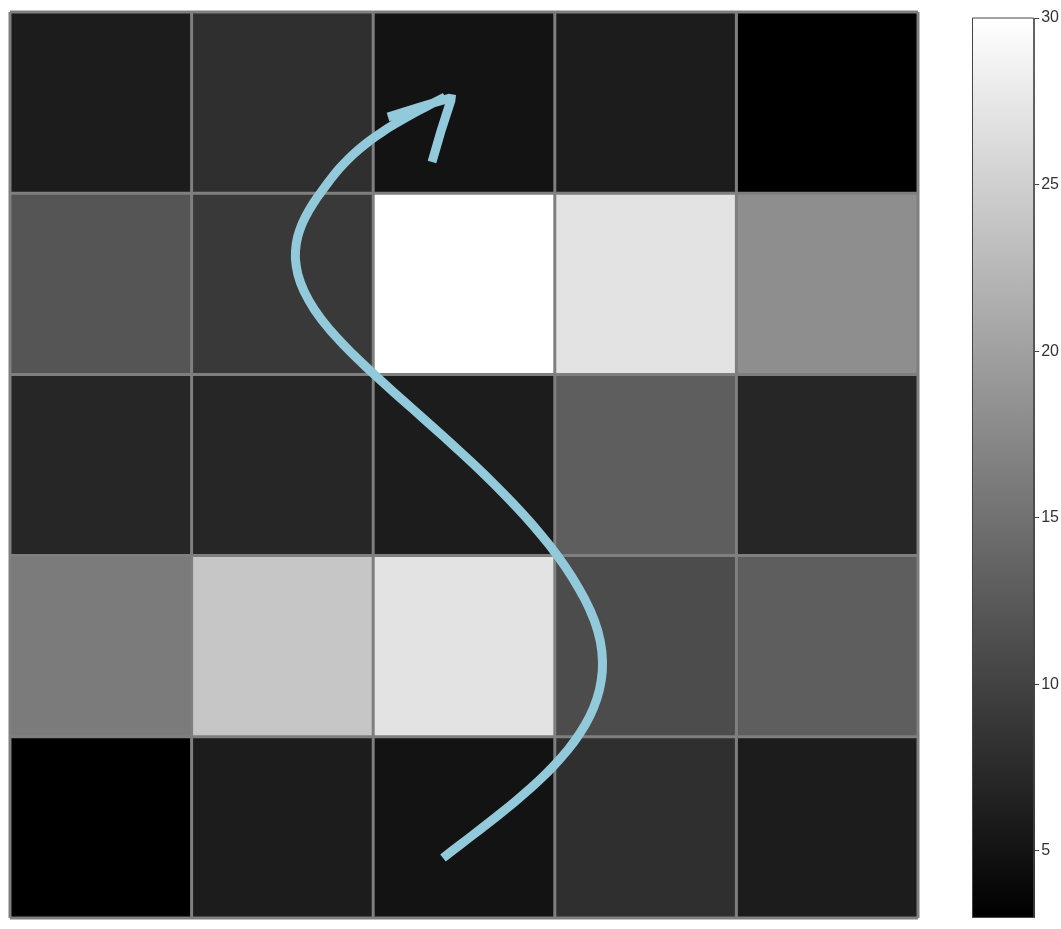  I want to click on color-bar-label: 5, so click(1046, 850).